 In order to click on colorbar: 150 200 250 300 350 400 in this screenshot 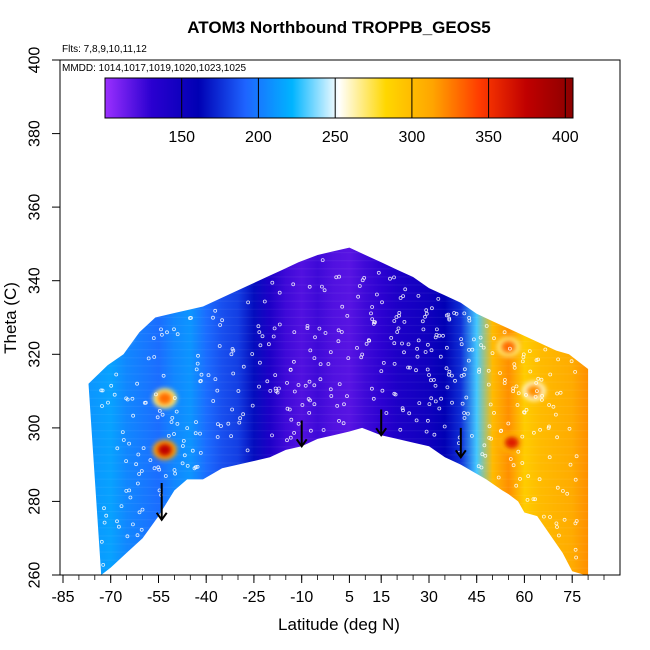, I will do `click(341, 111)`.